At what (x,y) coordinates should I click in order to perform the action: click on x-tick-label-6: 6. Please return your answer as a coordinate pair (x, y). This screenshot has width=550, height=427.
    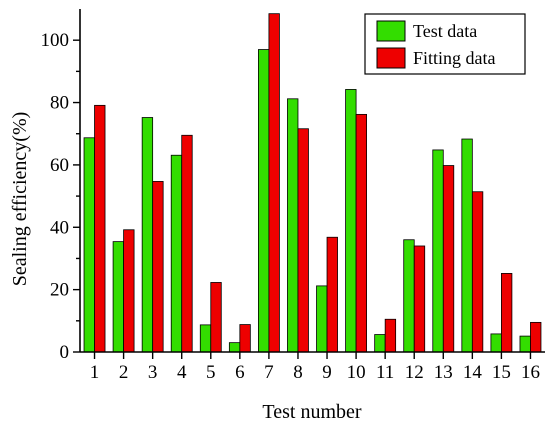
    Looking at the image, I should click on (240, 372).